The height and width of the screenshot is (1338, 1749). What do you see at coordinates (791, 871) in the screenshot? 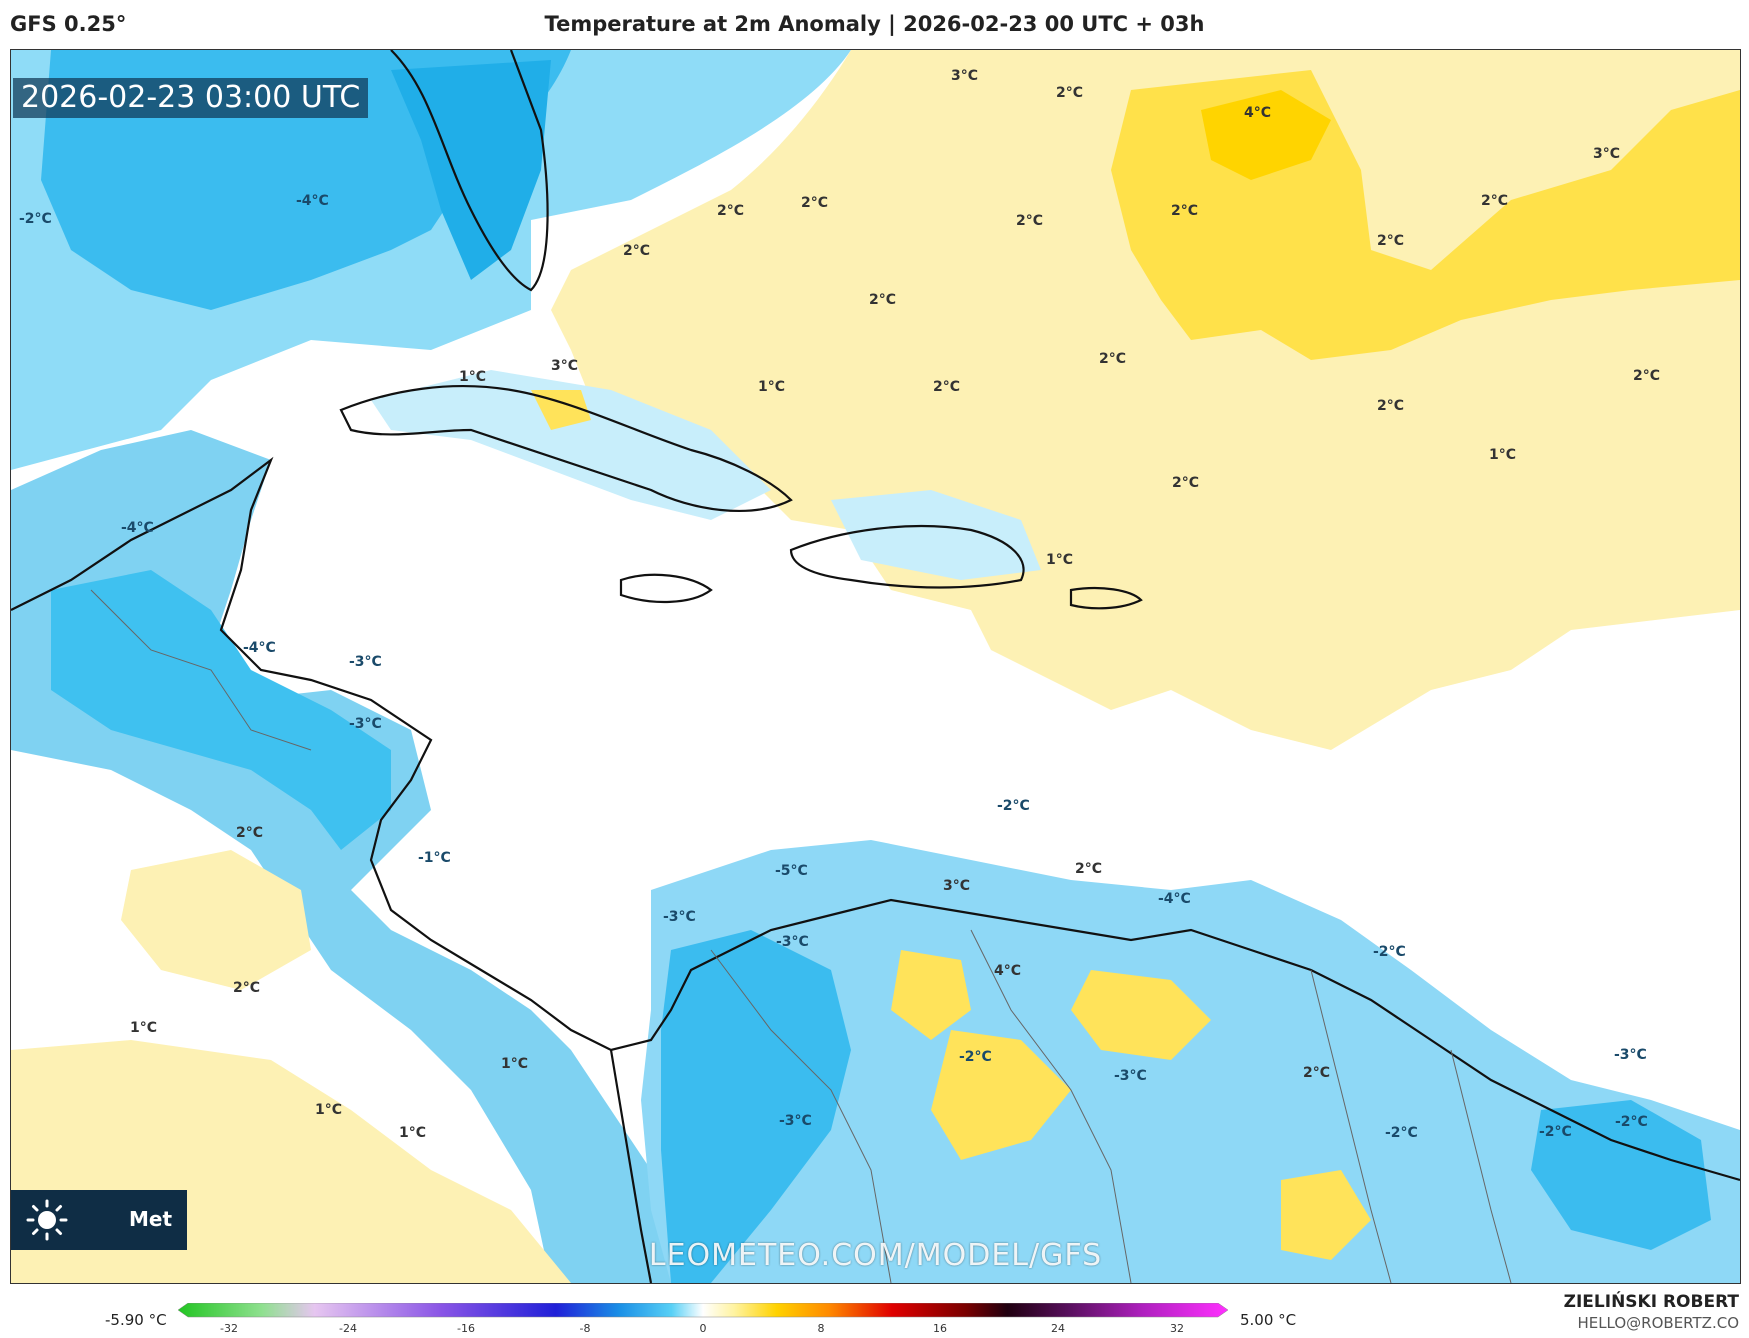
I see `contour-label: -5°C` at bounding box center [791, 871].